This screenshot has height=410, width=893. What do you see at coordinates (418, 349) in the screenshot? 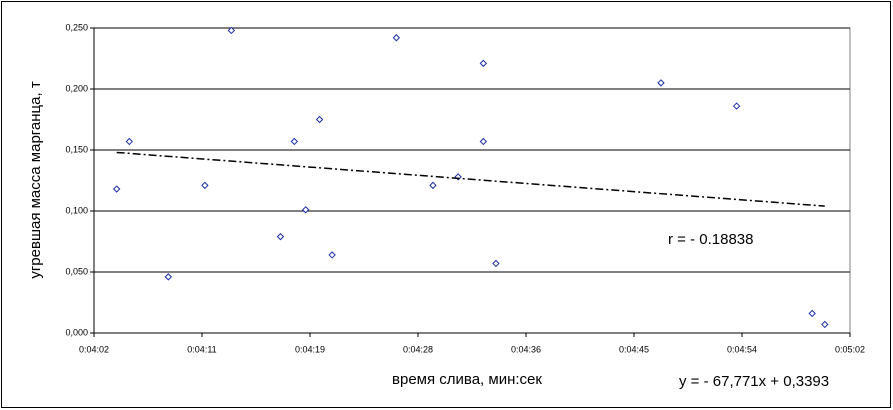
I see `x-tick-label: 0:04:28` at bounding box center [418, 349].